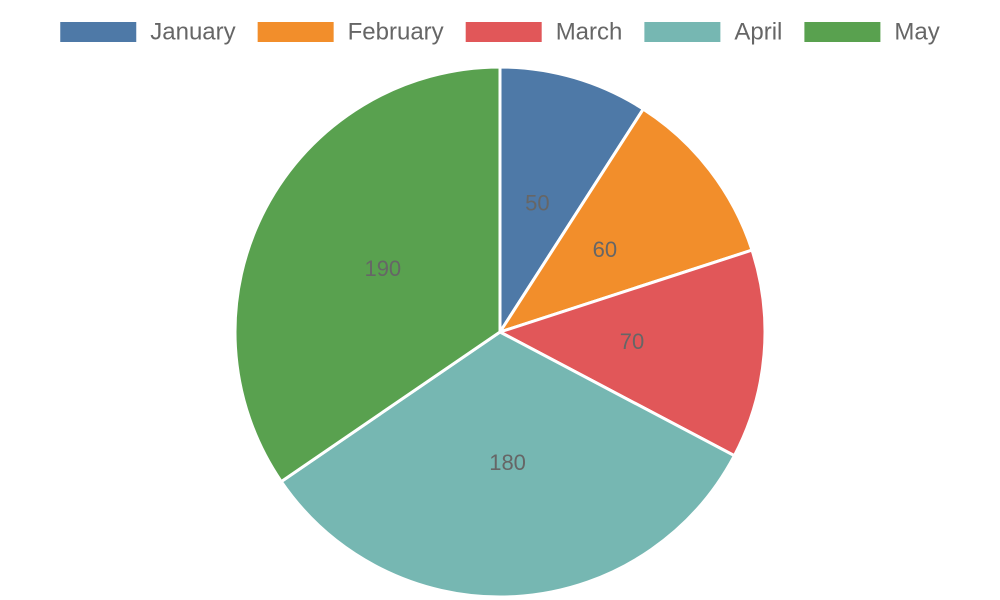 Image resolution: width=1000 pixels, height=600 pixels. Describe the element at coordinates (605, 249) in the screenshot. I see `value-label: 60` at that location.